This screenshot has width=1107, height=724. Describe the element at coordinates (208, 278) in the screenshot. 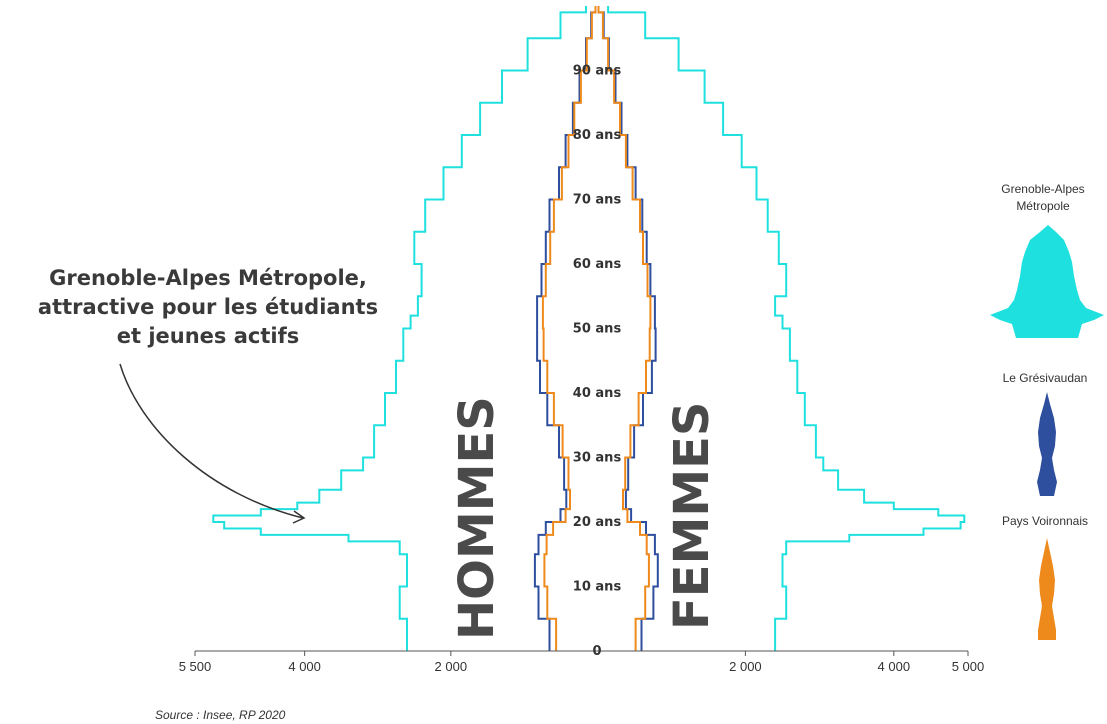

I see `annotation-line-1: Grenoble-Alpes Métropole,` at that location.